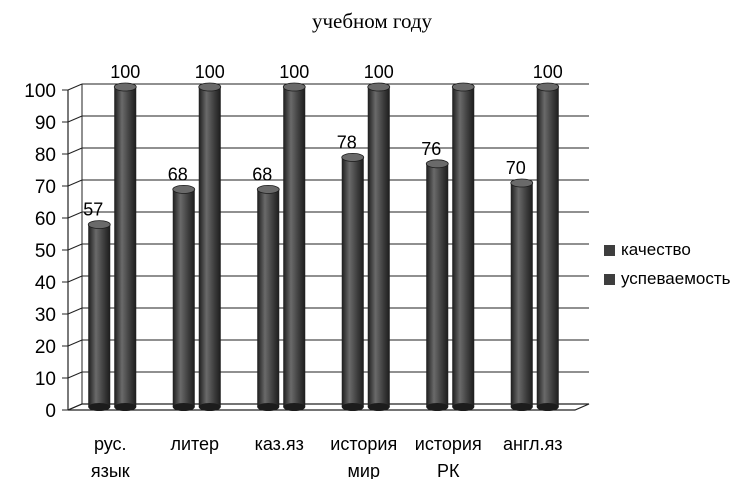 The image size is (752, 479). I want to click on x-tick-label: мир, so click(364, 470).